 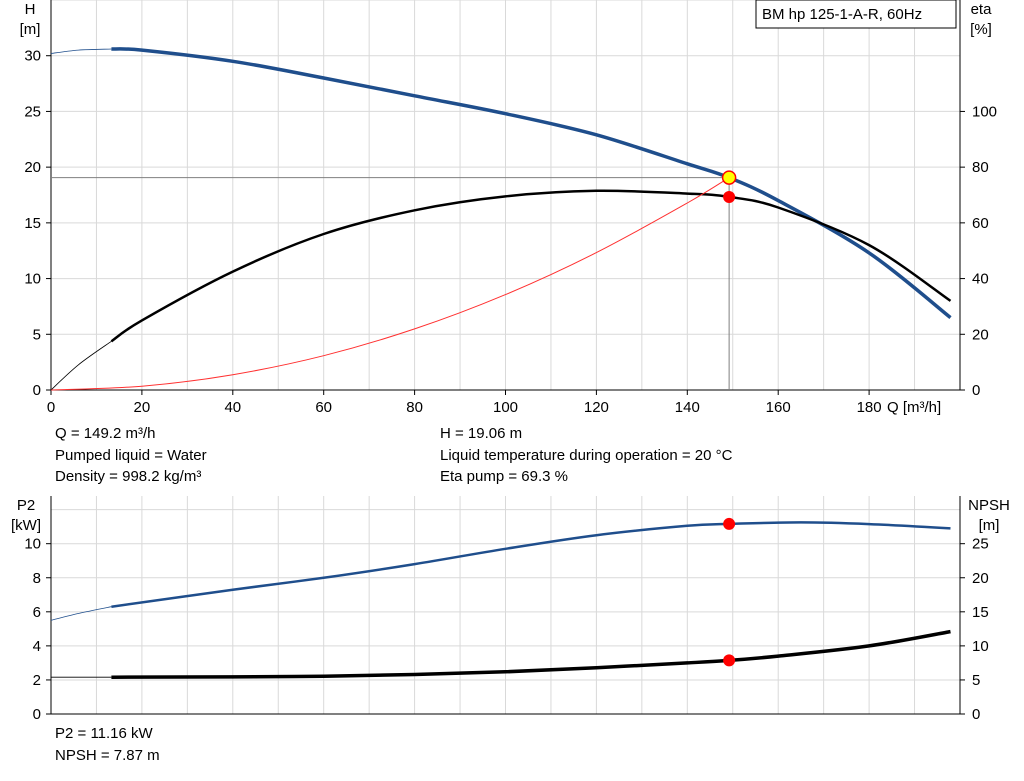 What do you see at coordinates (37, 578) in the screenshot?
I see `y-left-tick-label: 8` at bounding box center [37, 578].